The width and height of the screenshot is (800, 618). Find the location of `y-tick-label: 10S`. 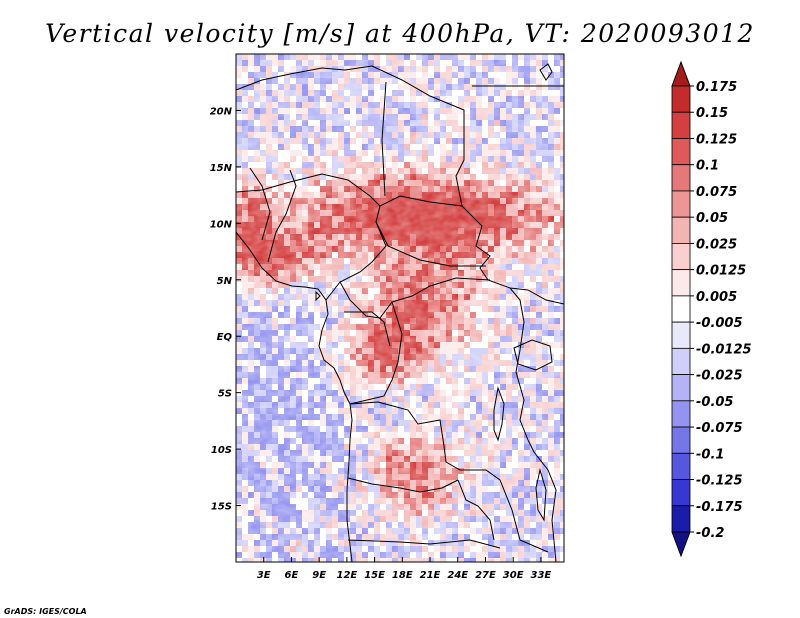

y-tick-label: 10S is located at coordinates (221, 450).